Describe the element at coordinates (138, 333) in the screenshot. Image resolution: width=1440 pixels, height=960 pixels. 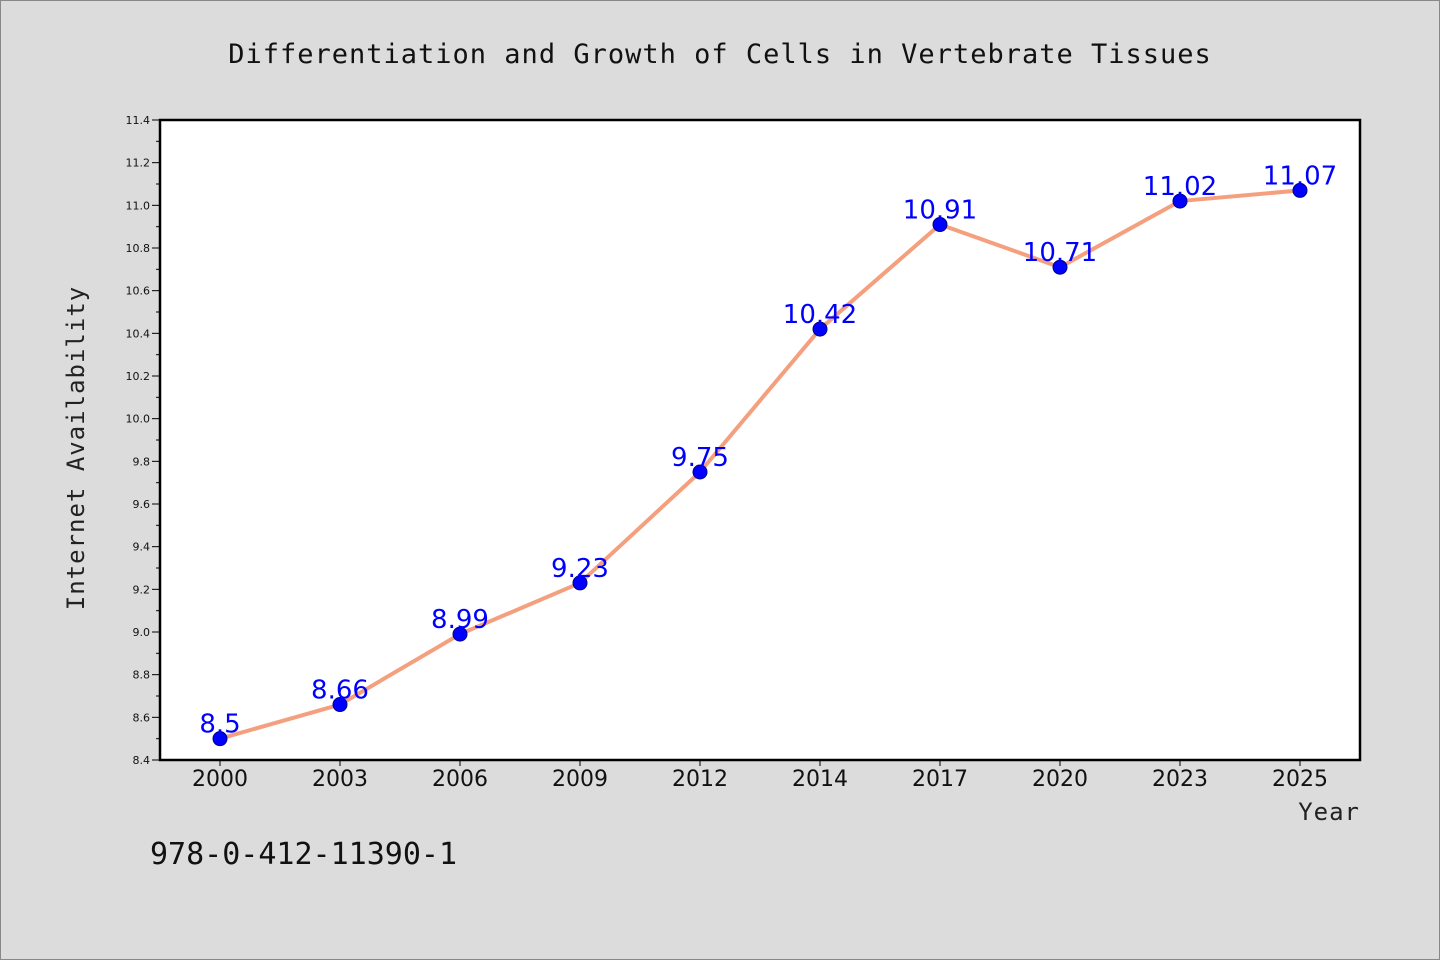
I see `y-tick-label: 10.4` at that location.